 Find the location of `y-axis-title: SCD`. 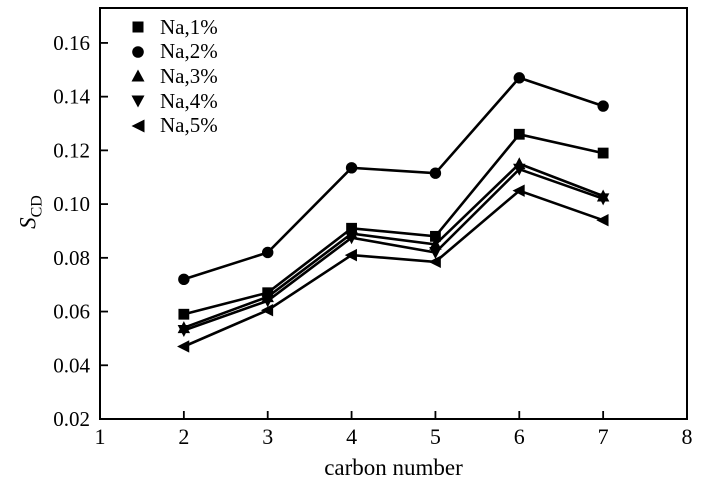

y-axis-title: SCD is located at coordinates (31, 212).